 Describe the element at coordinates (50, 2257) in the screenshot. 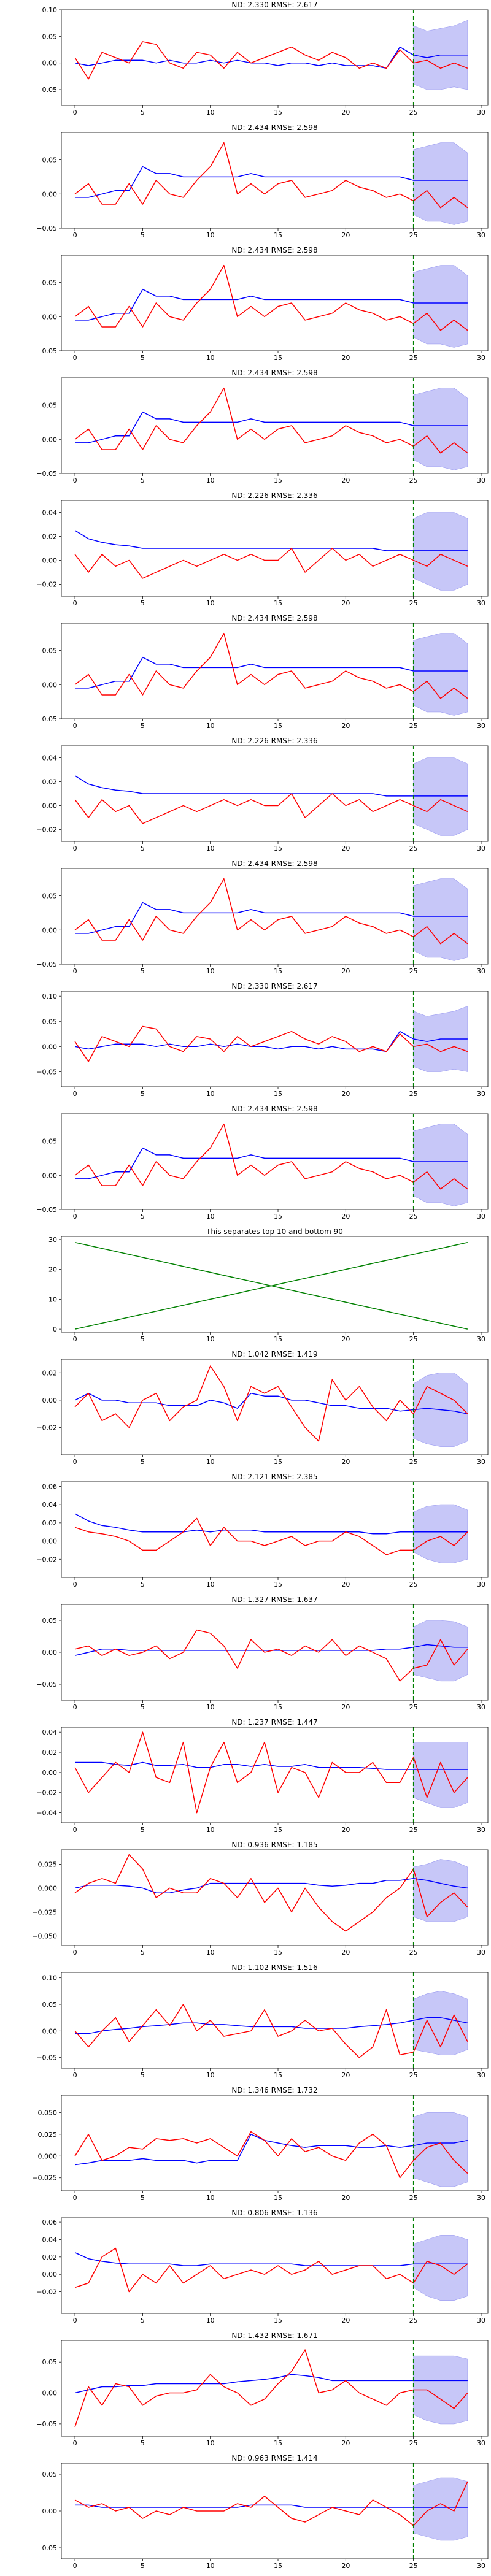

I see `y-tick-label: 0.02` at that location.